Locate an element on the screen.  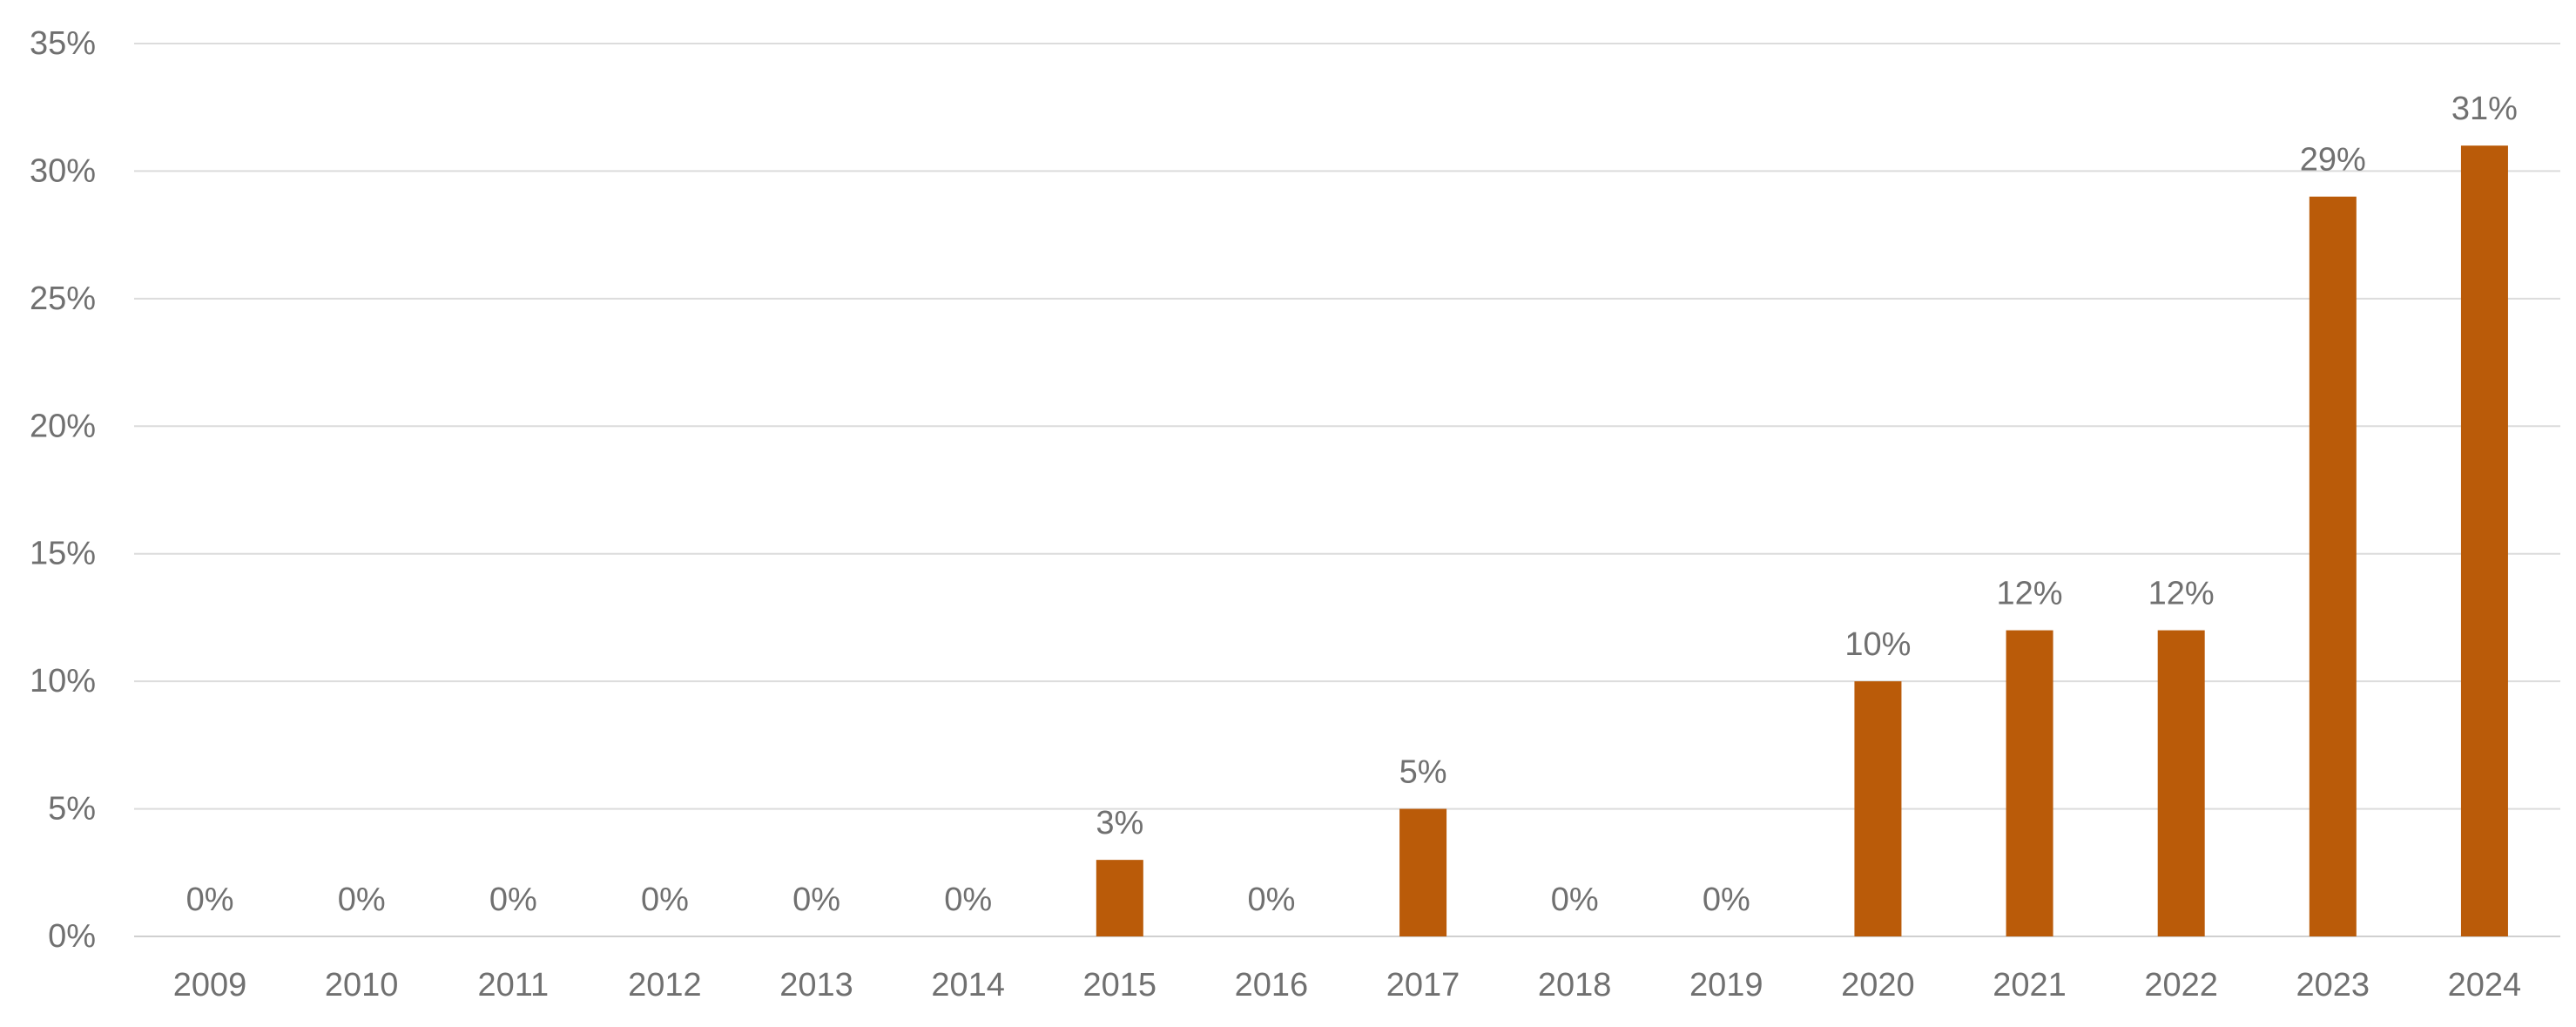
y-axis-tick-labels: 0% 5% 10% 15% 20% 25% 30% 35% is located at coordinates (63, 490).